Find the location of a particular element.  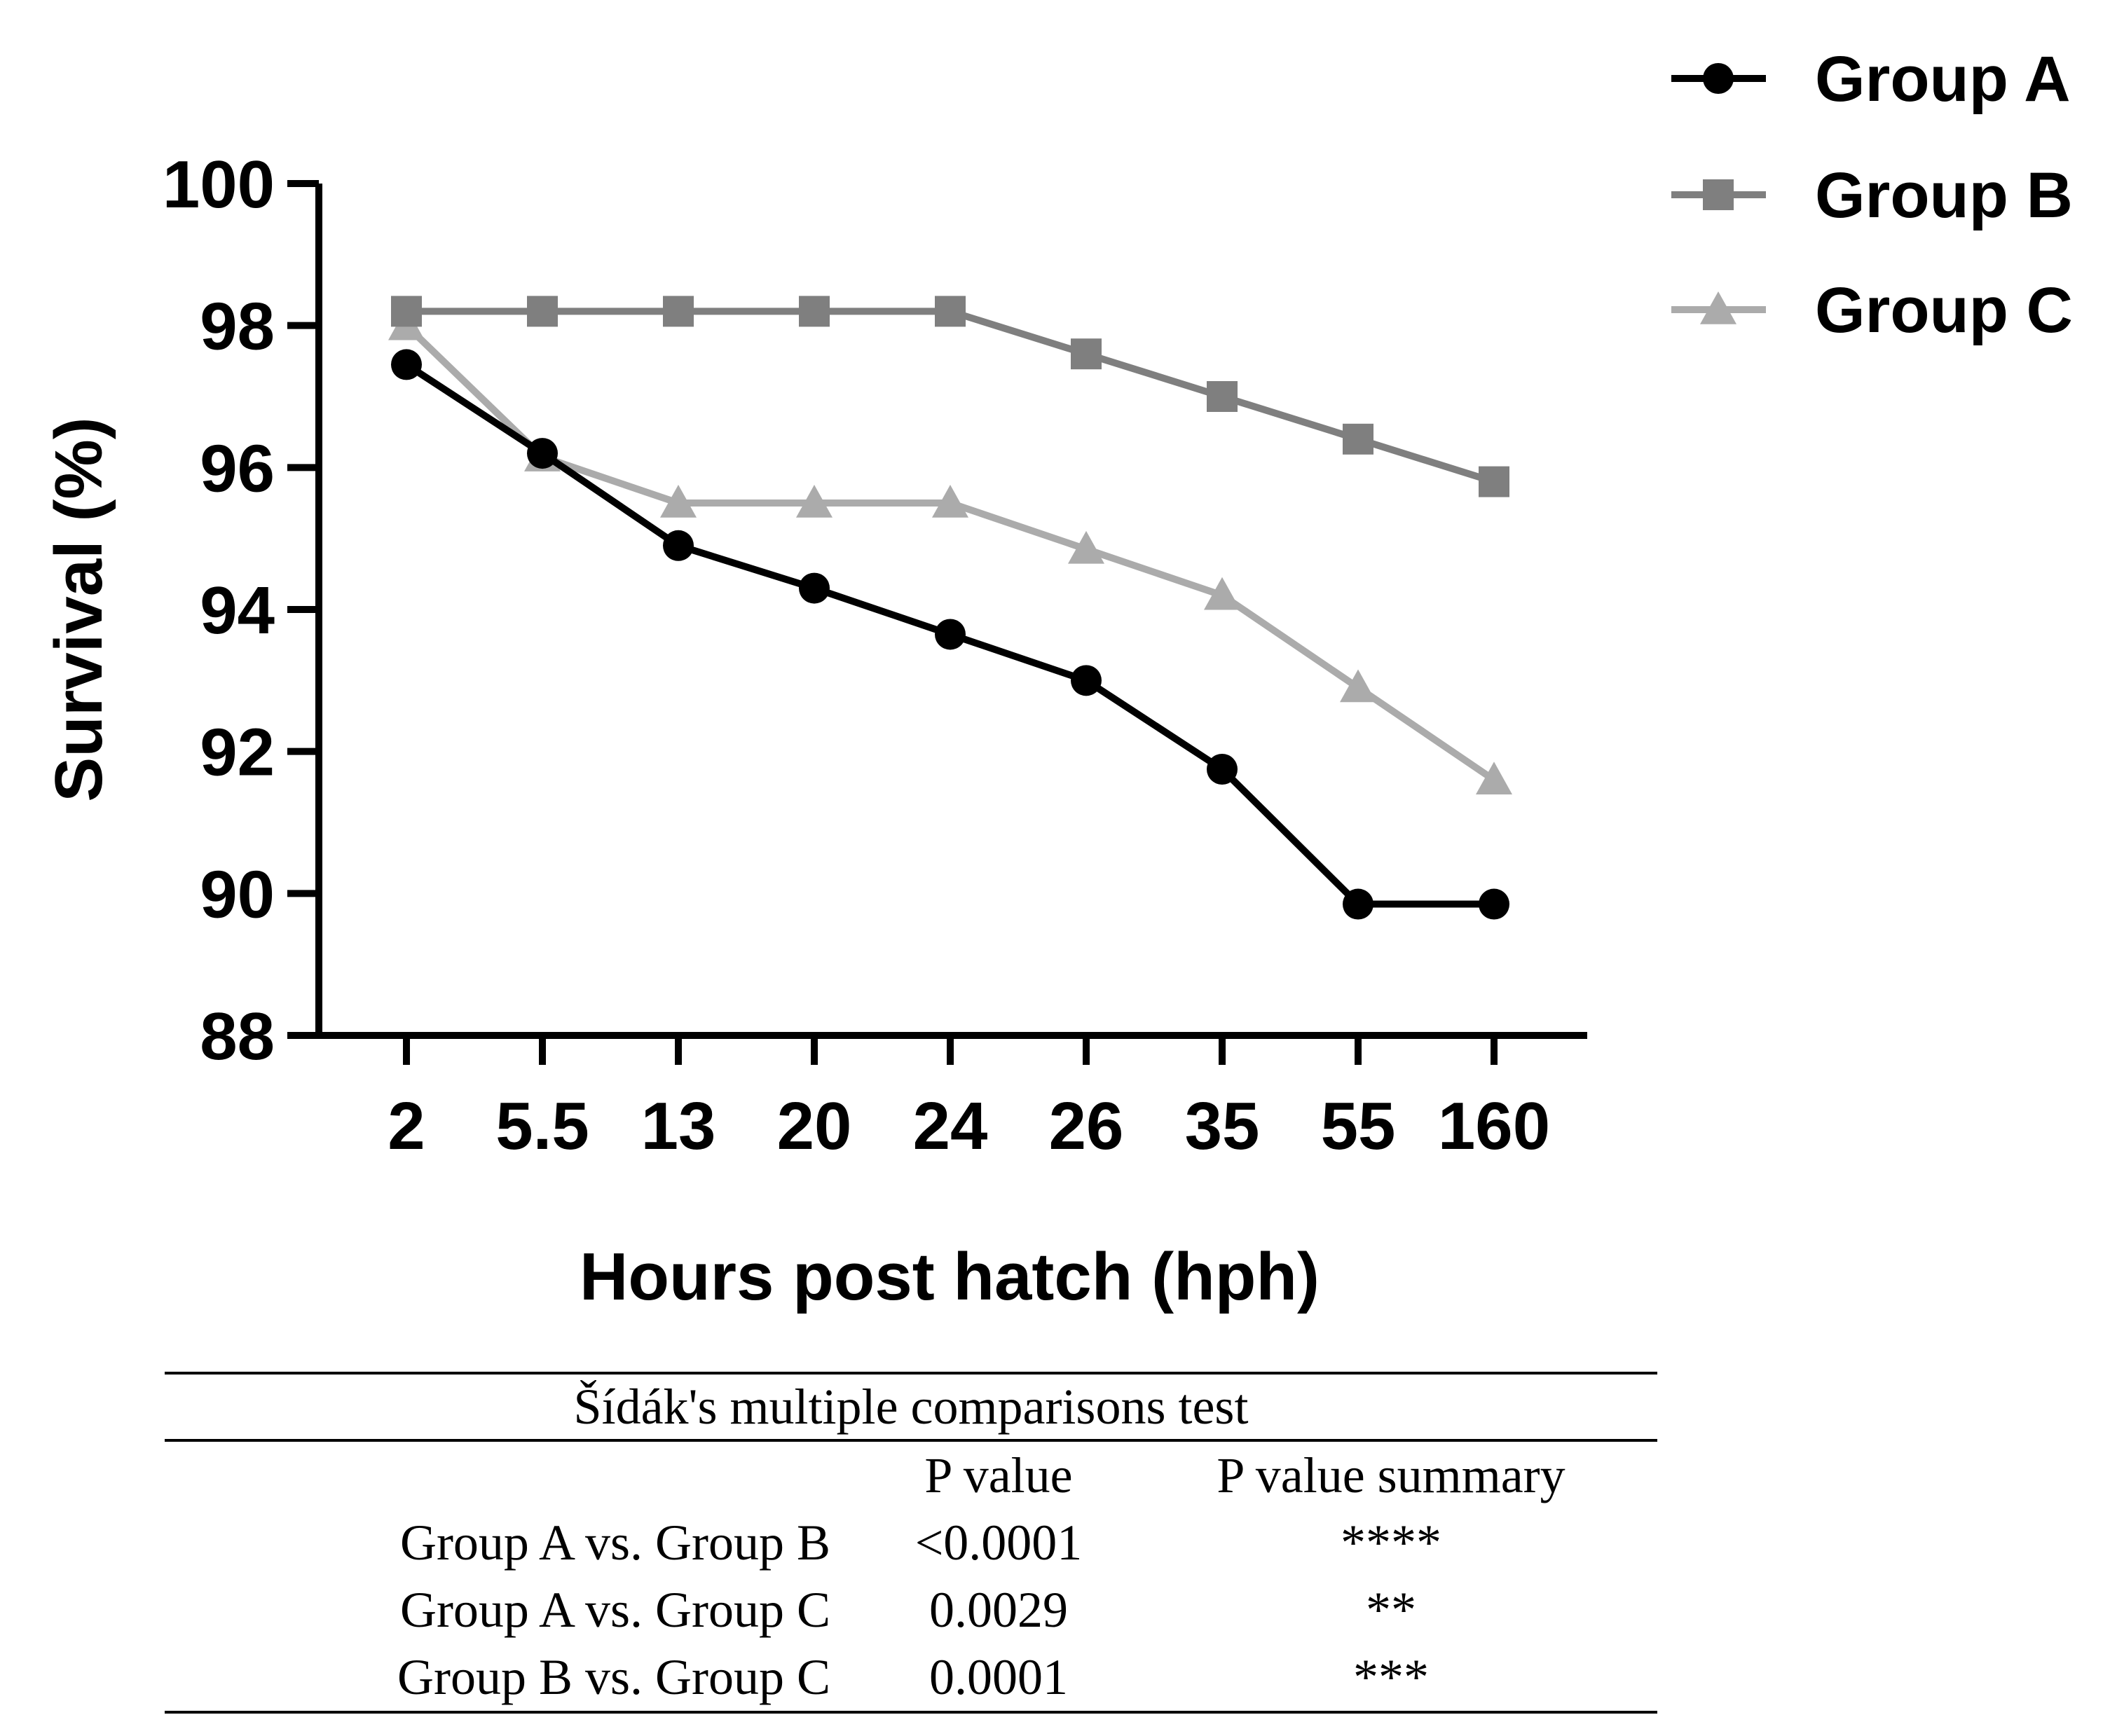

header-p-value-summary: P value summary is located at coordinates (1391, 1475).